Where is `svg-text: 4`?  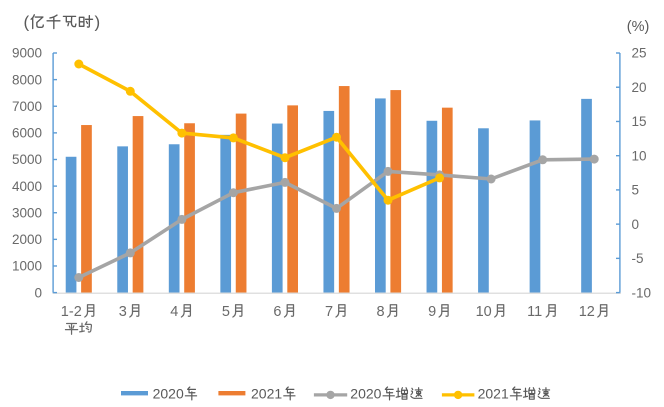 svg-text: 4 is located at coordinates (174, 312).